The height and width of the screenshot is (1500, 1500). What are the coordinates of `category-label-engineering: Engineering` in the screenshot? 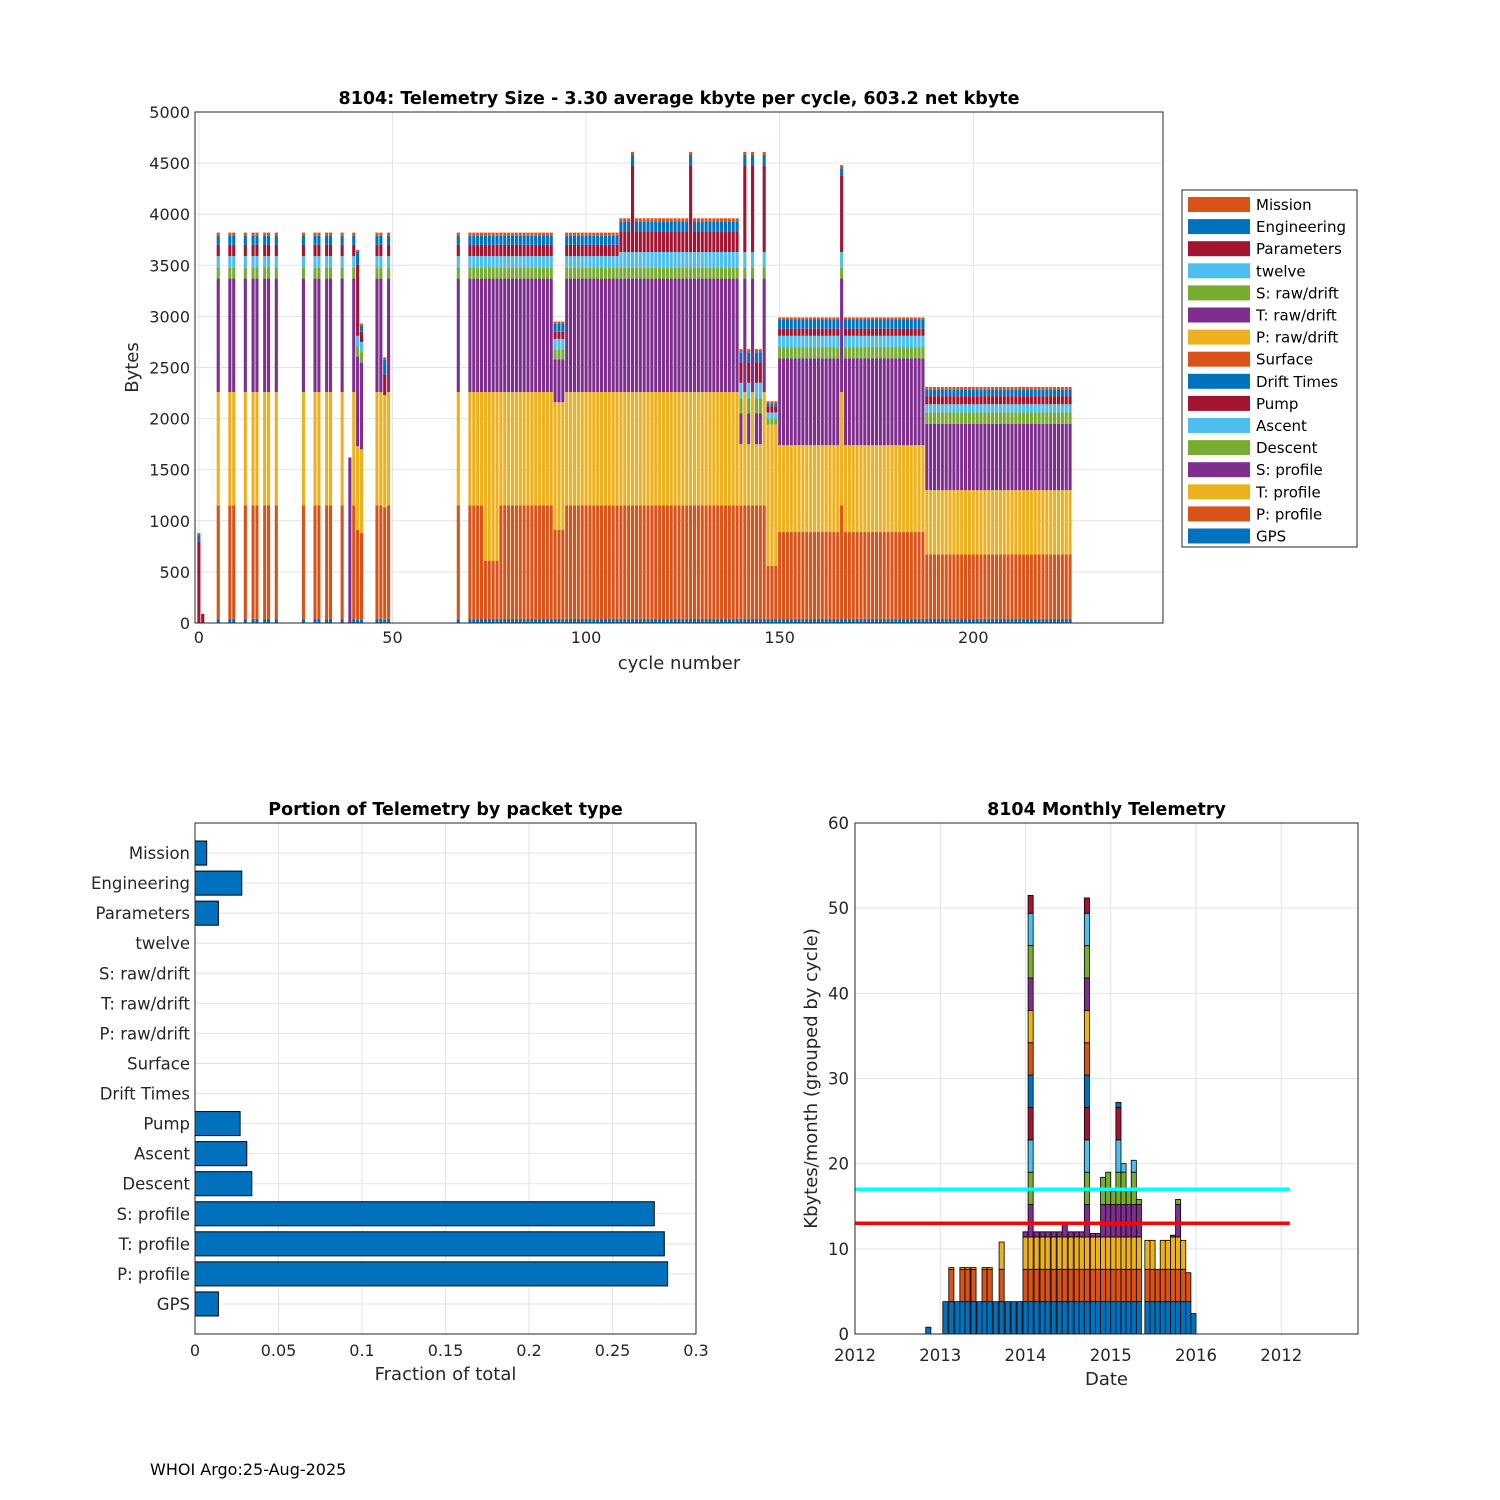 It's located at (140, 883).